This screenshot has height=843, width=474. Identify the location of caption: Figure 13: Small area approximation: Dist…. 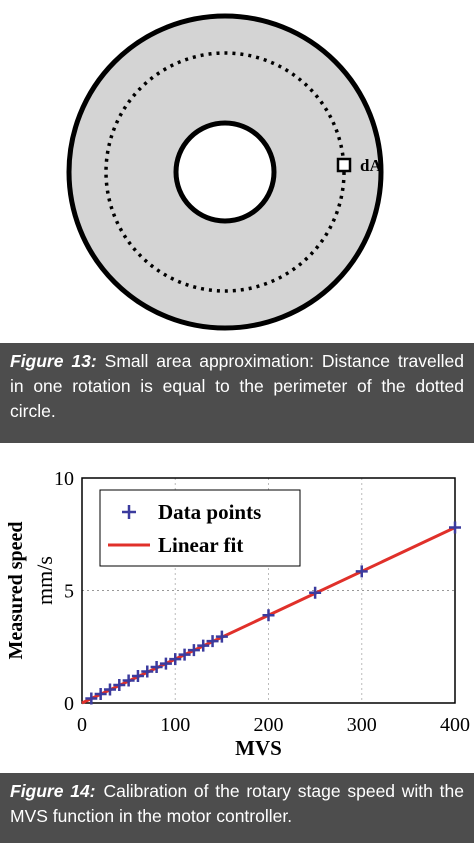
(237, 393).